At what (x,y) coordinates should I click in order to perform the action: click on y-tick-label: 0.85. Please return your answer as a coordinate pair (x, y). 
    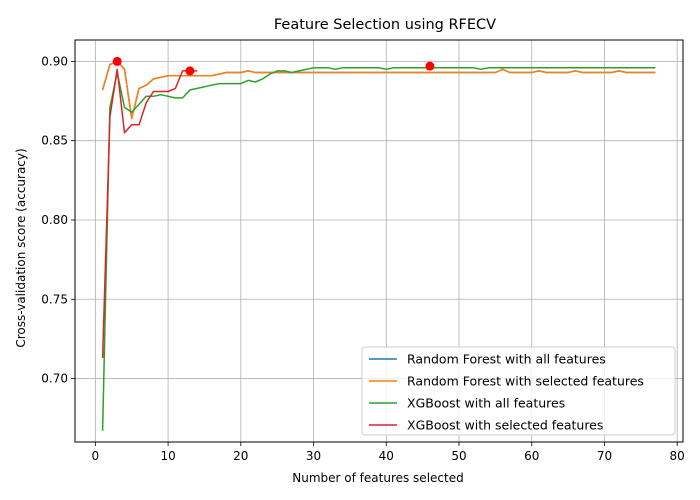
    Looking at the image, I should click on (54, 141).